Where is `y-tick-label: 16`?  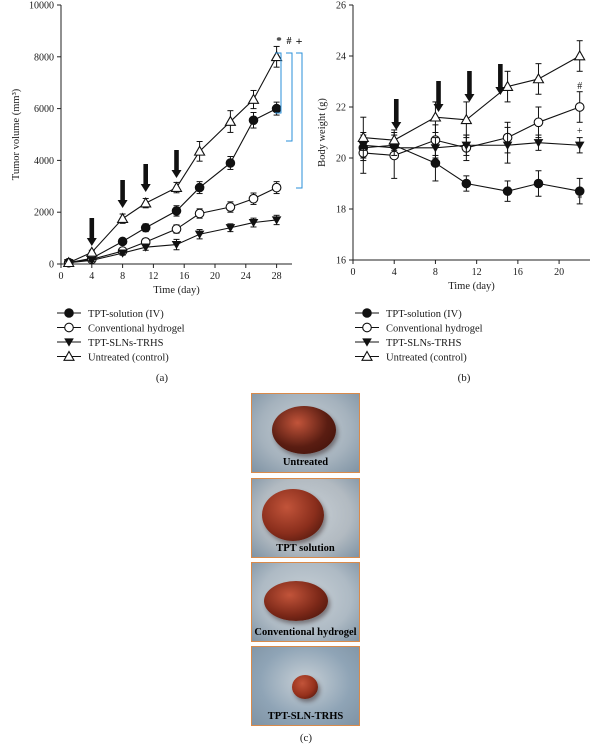
y-tick-label: 16 is located at coordinates (341, 261).